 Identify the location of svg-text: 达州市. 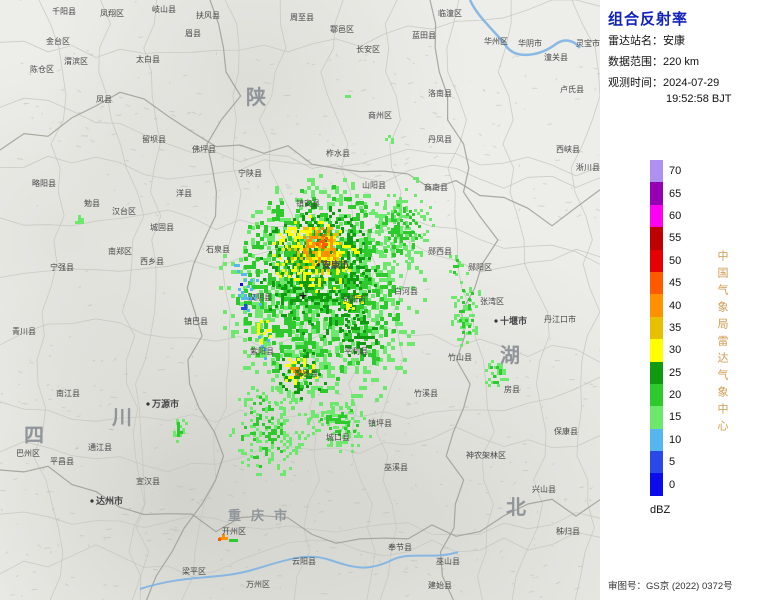
(109, 500).